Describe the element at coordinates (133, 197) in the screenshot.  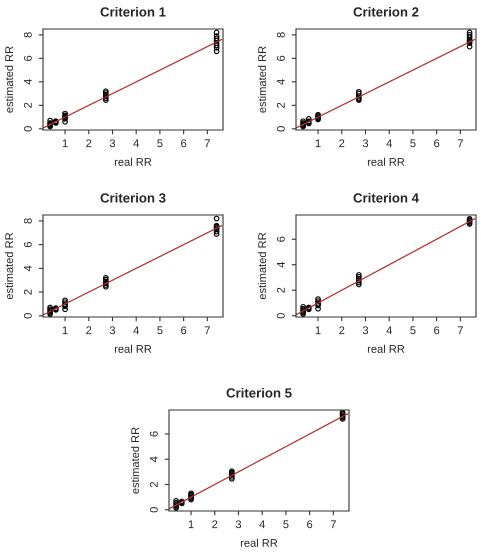
I see `chart-title: Criterion 3` at that location.